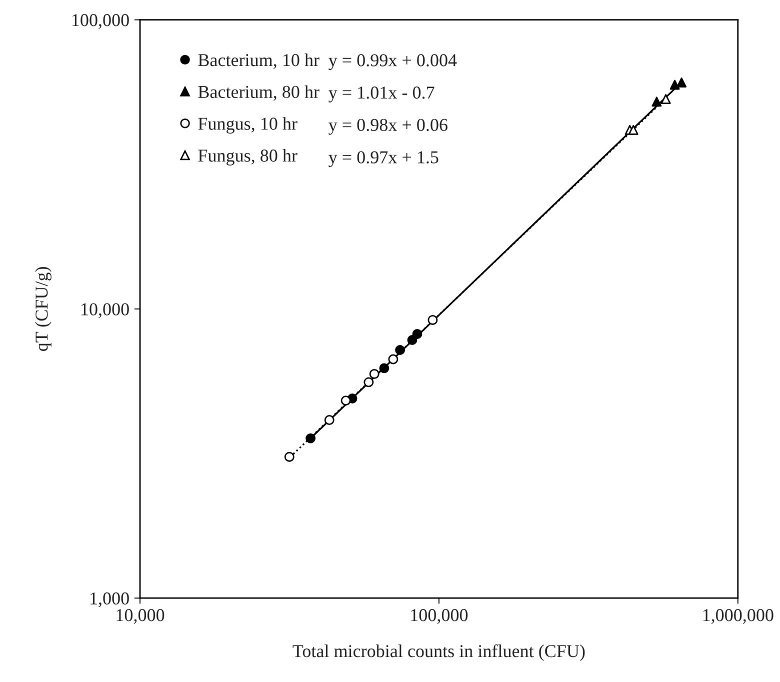 The width and height of the screenshot is (780, 682). What do you see at coordinates (388, 126) in the screenshot?
I see `annotation: y = 0.98x + 0.06` at bounding box center [388, 126].